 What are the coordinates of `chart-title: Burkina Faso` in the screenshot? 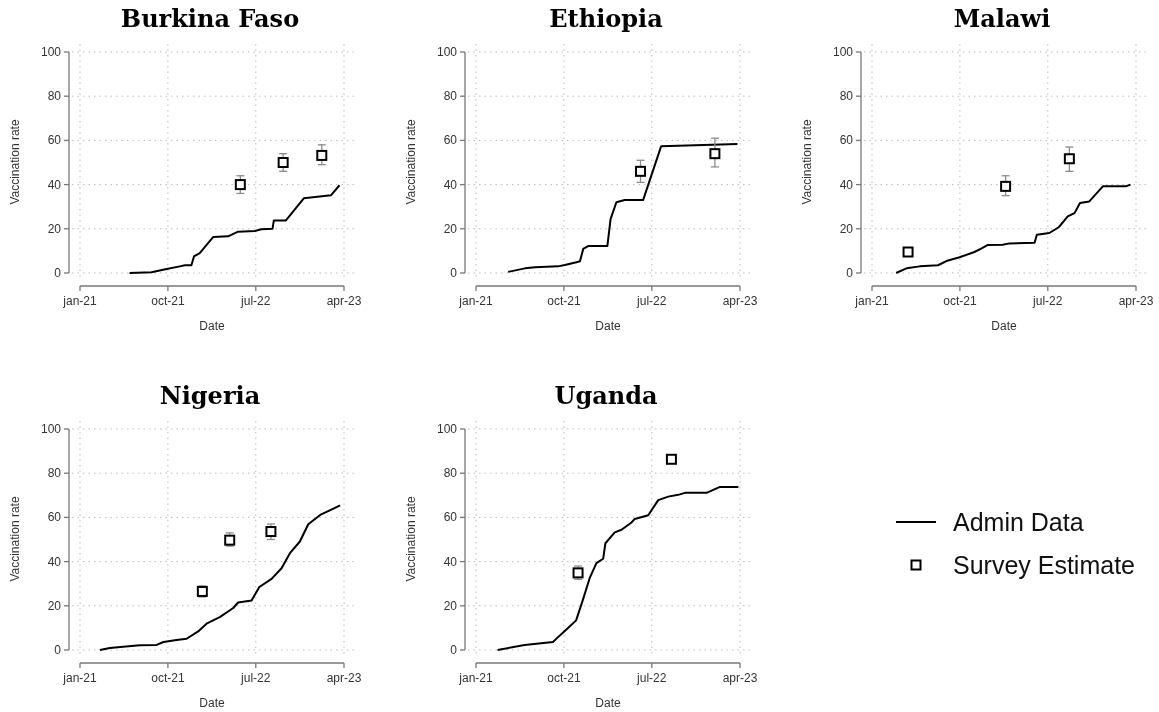 It's located at (210, 18).